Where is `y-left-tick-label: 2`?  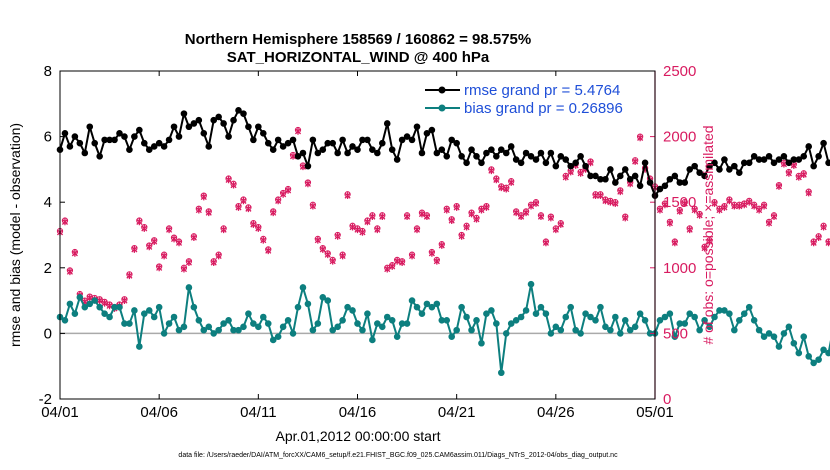
y-left-tick-label: 2 is located at coordinates (48, 268).